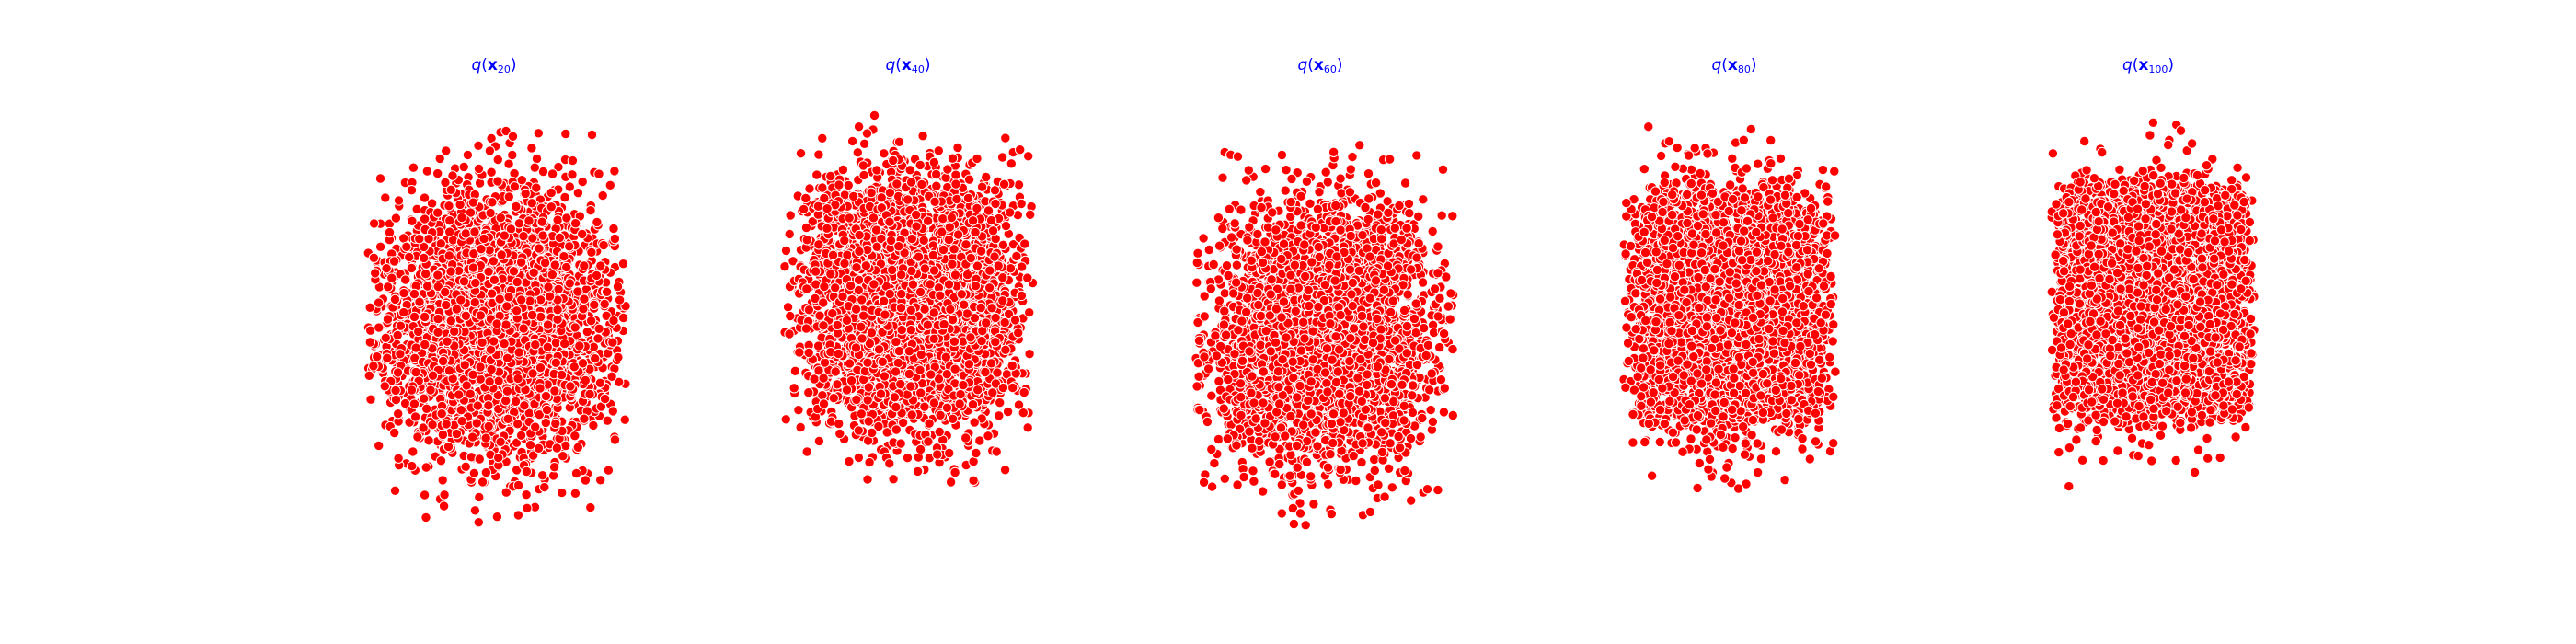  What do you see at coordinates (496, 326) in the screenshot?
I see `scatter-points-q-x20` at bounding box center [496, 326].